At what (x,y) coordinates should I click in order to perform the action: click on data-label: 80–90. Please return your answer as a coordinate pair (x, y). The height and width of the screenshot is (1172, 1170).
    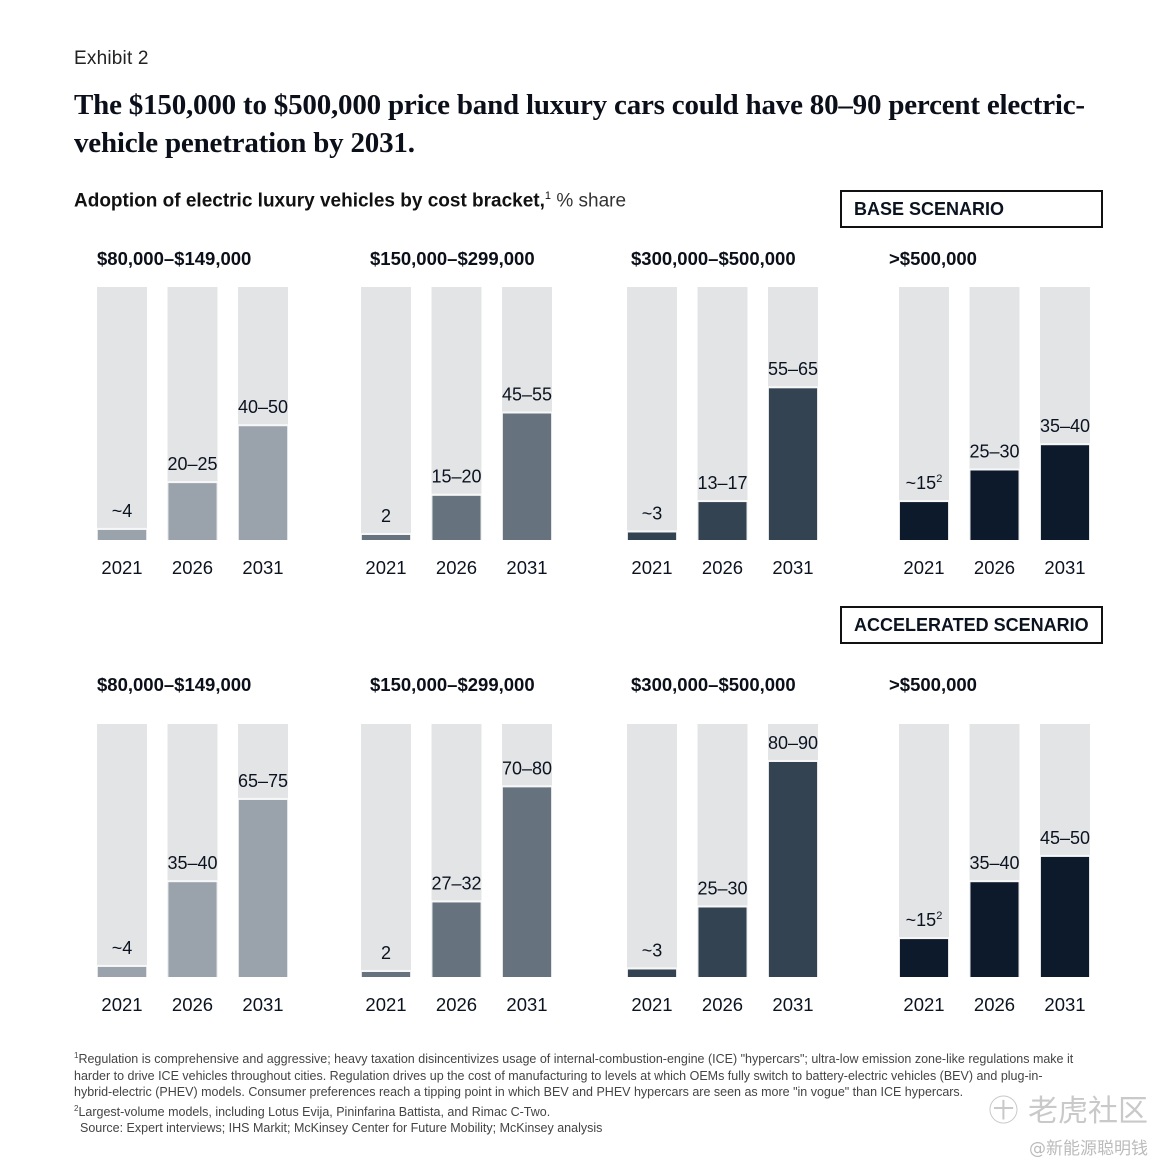
    Looking at the image, I should click on (793, 743).